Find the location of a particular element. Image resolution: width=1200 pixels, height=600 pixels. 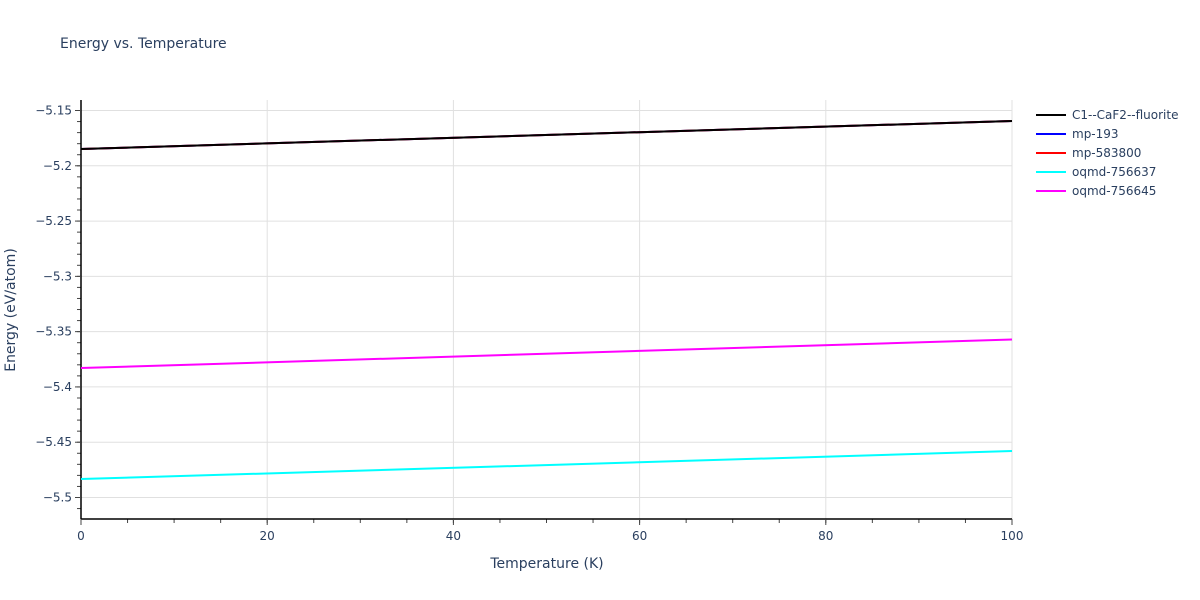

legend-label: oqmd-756645 is located at coordinates (1114, 190).